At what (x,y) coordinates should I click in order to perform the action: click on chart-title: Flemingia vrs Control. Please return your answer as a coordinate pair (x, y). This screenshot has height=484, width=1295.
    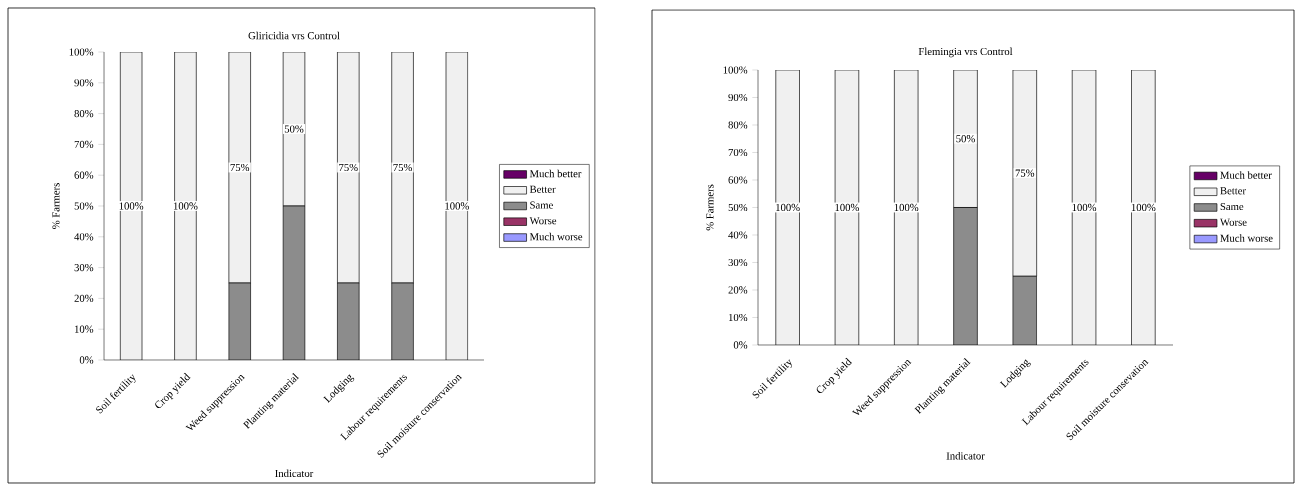
    Looking at the image, I should click on (965, 52).